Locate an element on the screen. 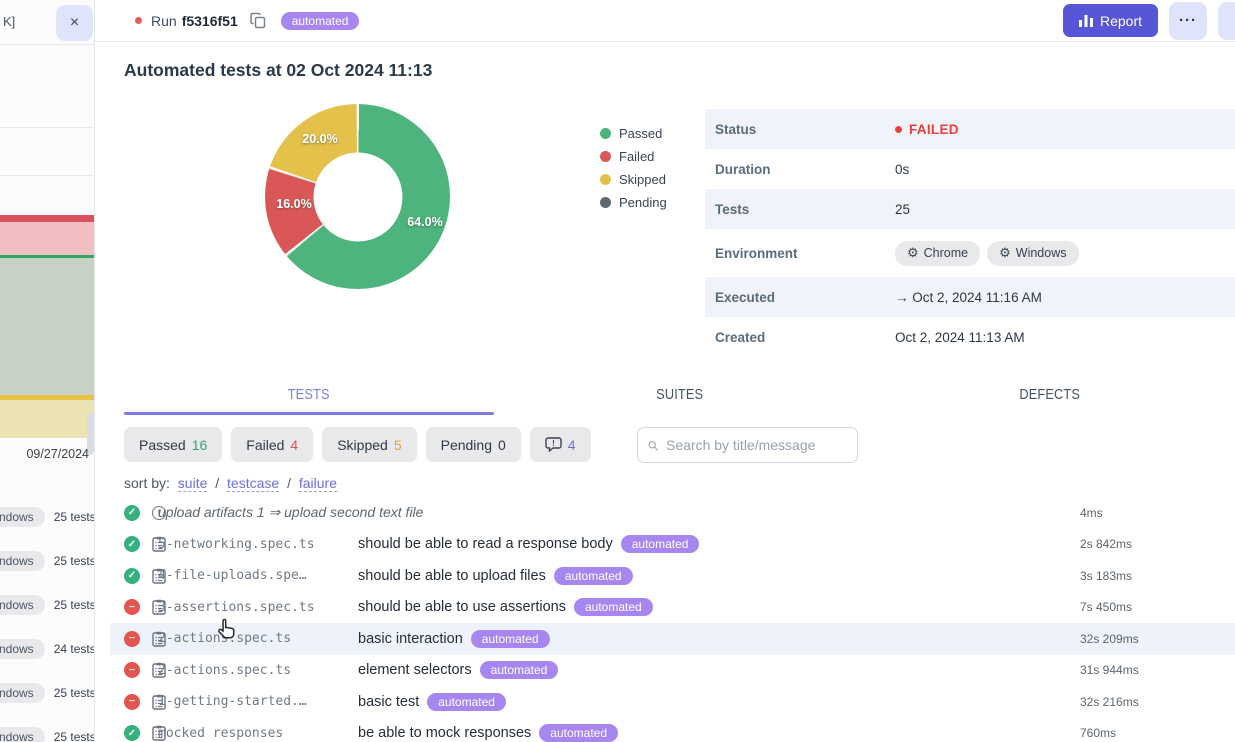  status-value: FAILED is located at coordinates (934, 129).